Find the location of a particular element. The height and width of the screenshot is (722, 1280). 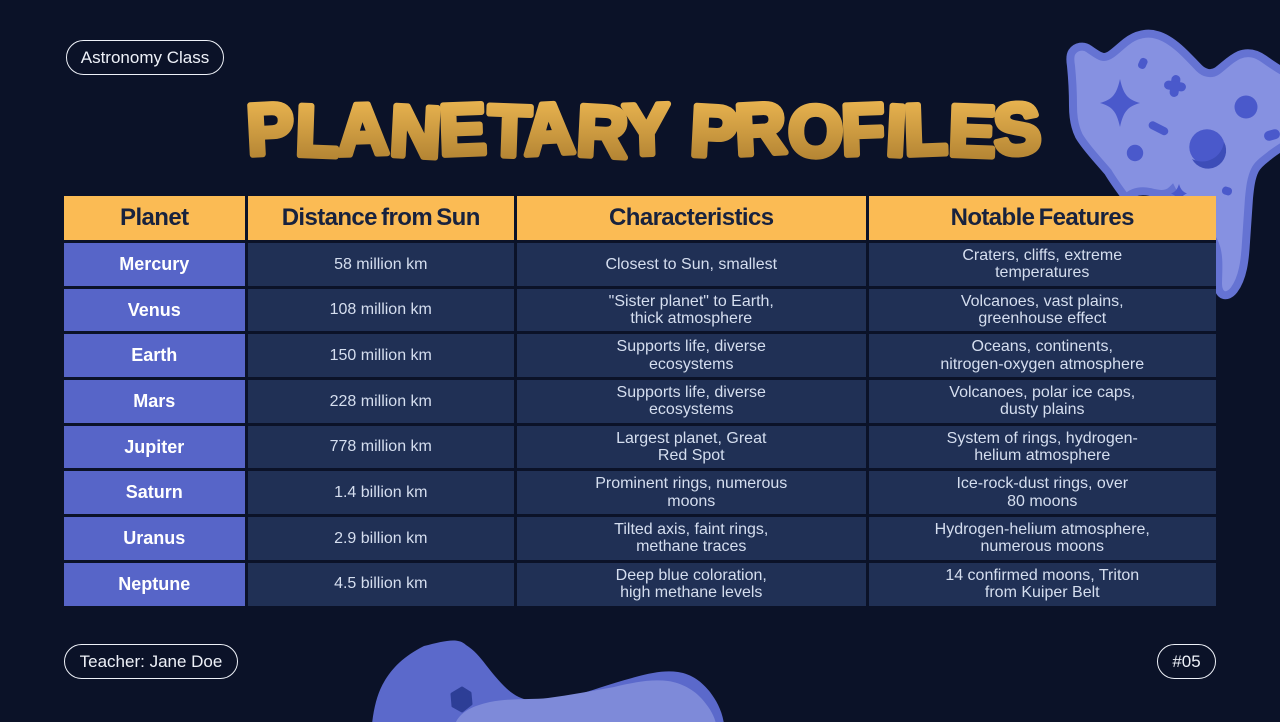

svg-text: PLANETARY PROFILES is located at coordinates (644, 130).